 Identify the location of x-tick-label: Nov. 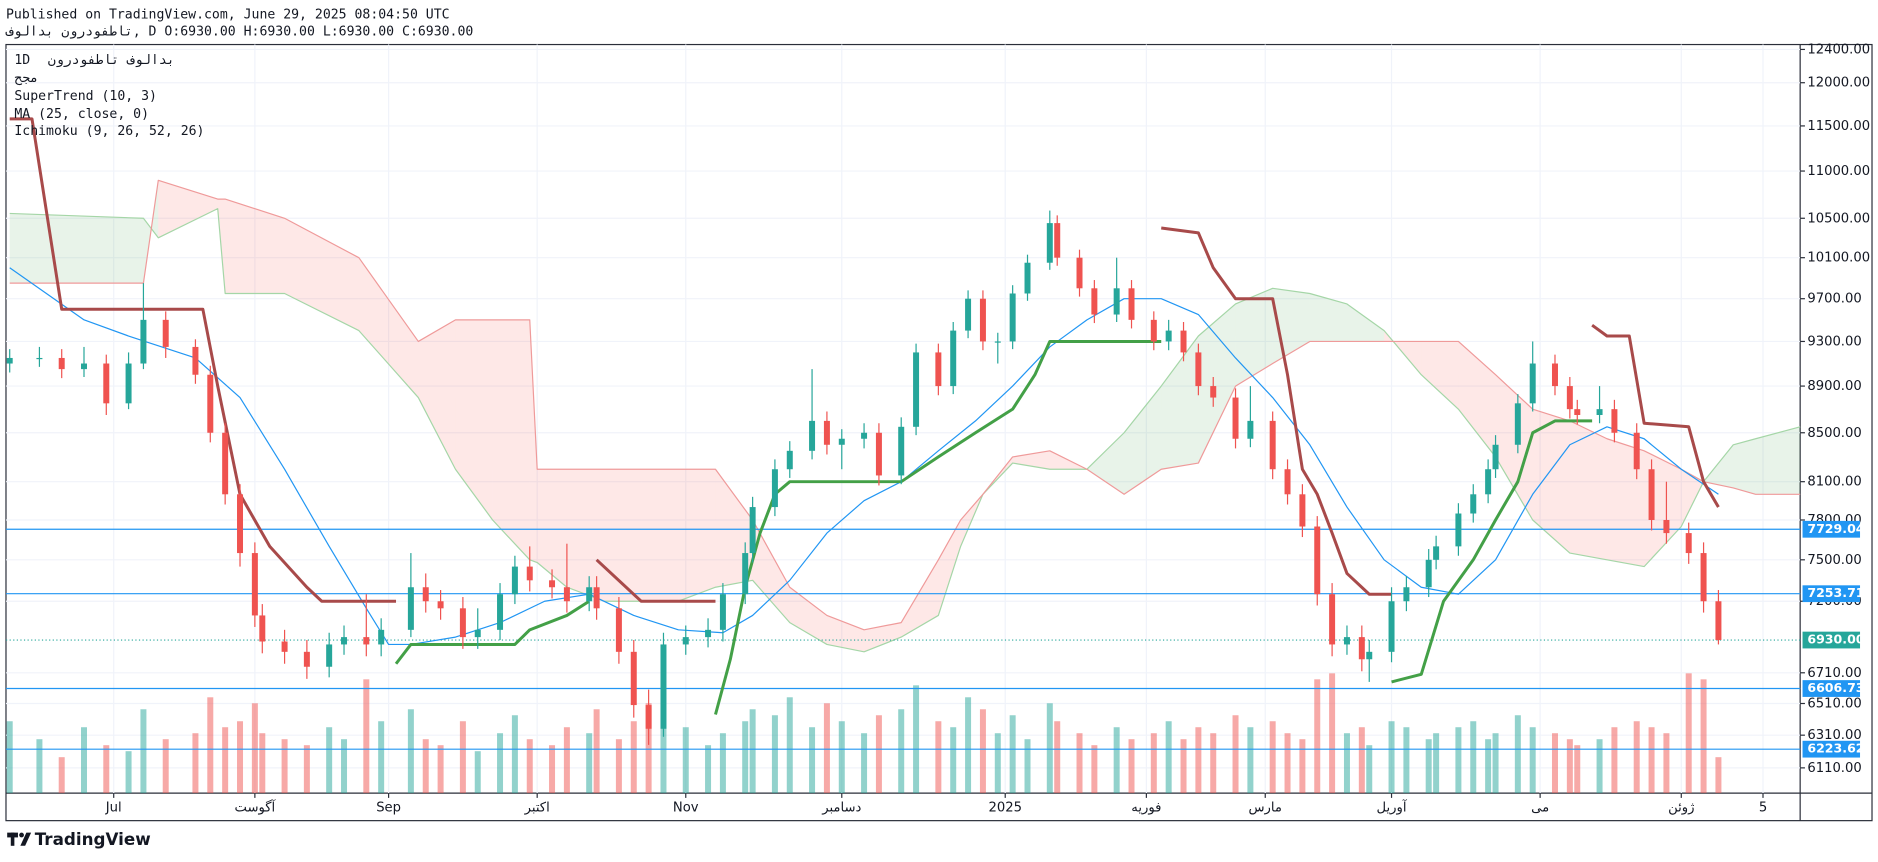
(686, 807).